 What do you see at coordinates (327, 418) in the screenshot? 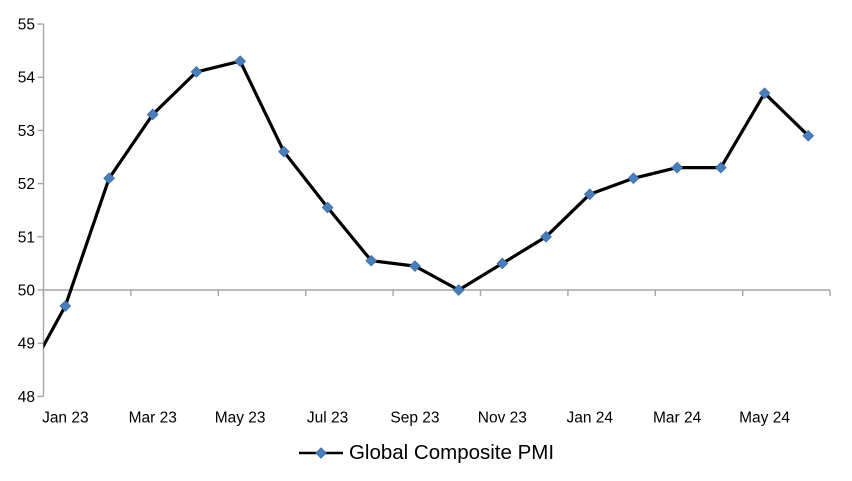
I see `x-axis-tick-label: Jul 23` at bounding box center [327, 418].